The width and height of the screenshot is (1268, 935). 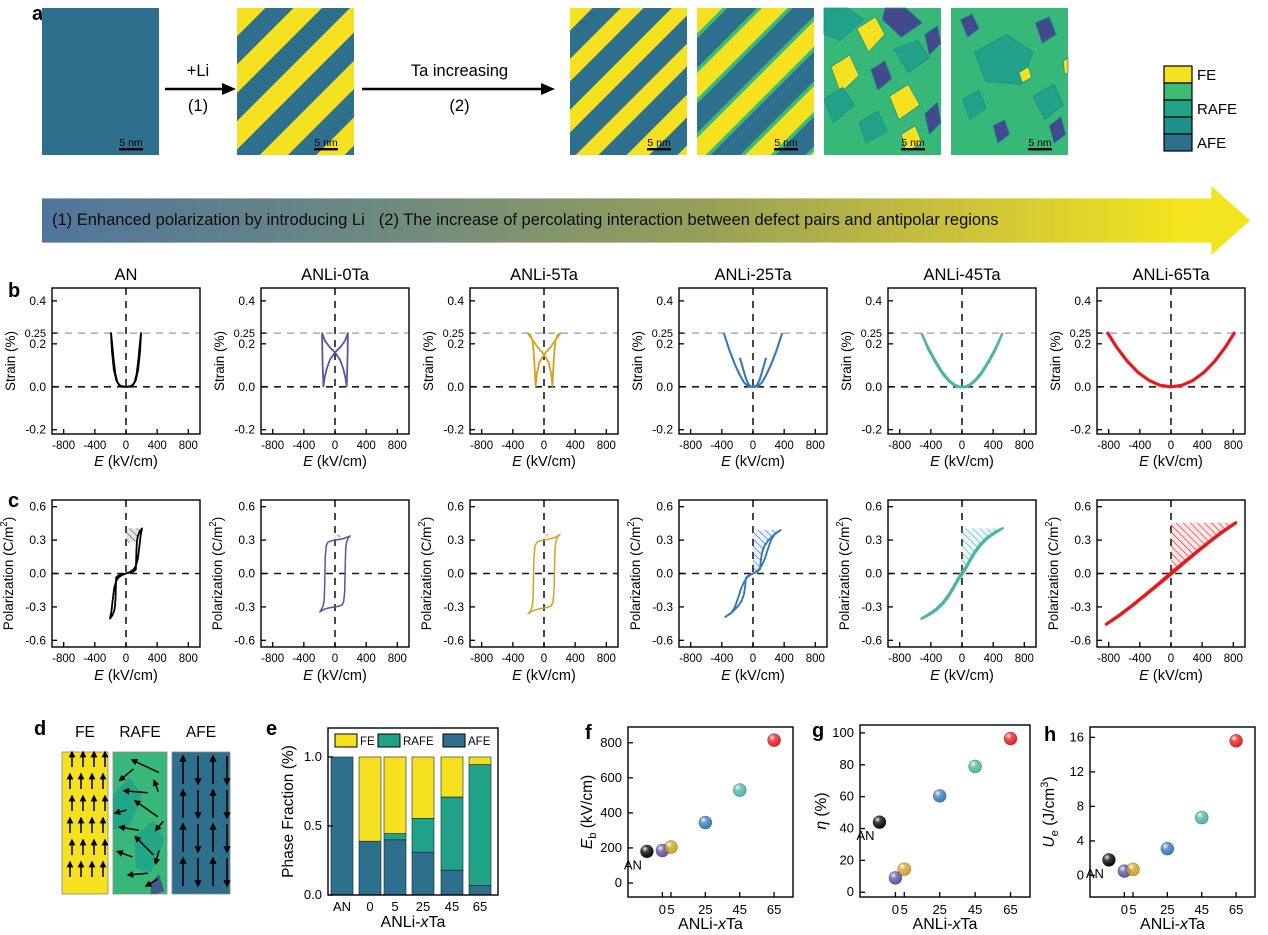 I want to click on legend-swatch-AFE, so click(x=454, y=740).